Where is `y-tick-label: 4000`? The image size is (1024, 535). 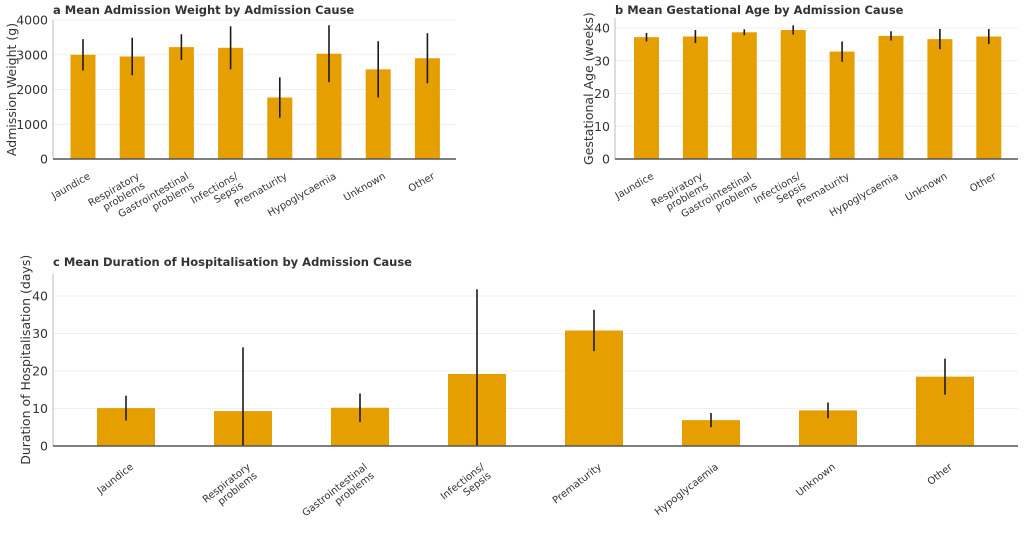
y-tick-label: 4000 is located at coordinates (32, 20).